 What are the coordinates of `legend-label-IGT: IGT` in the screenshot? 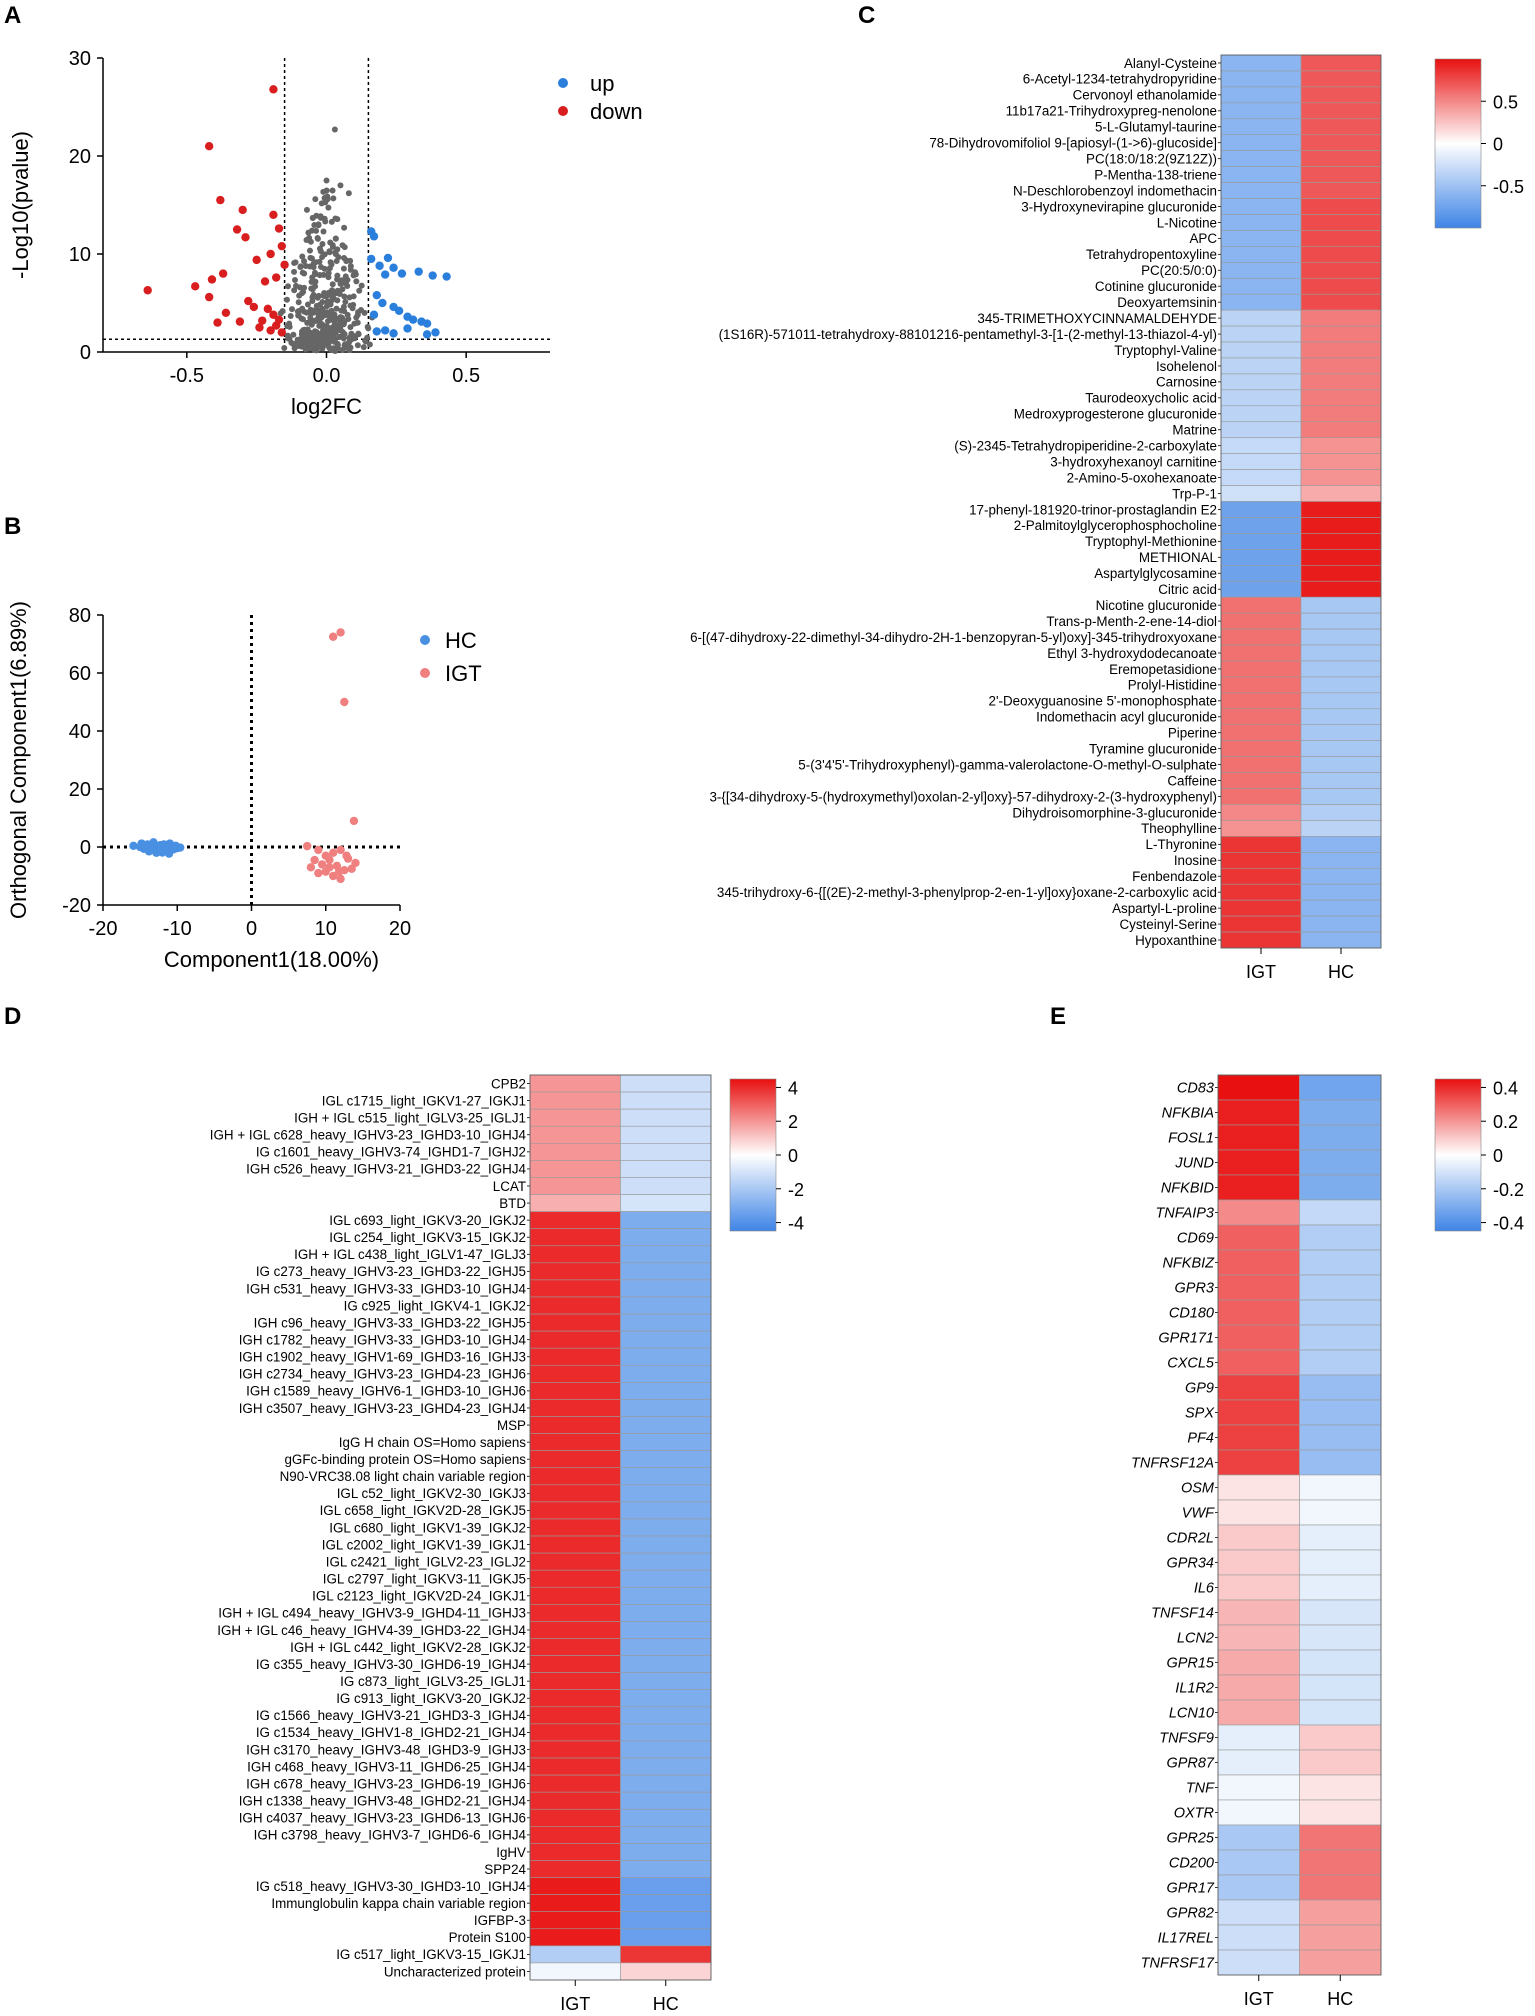 It's located at (463, 673).